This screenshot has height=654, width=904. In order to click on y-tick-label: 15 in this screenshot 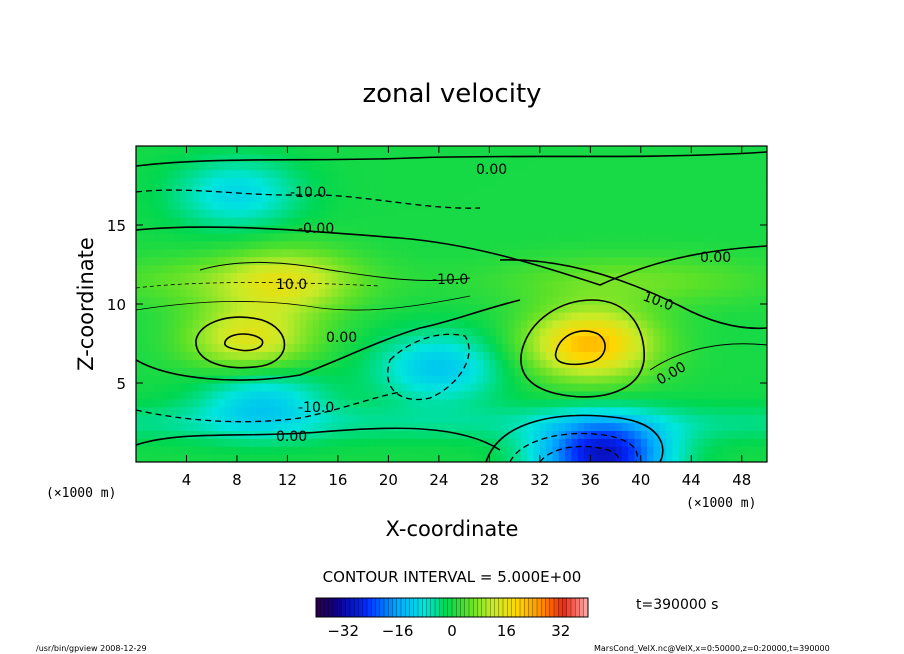, I will do `click(116, 226)`.